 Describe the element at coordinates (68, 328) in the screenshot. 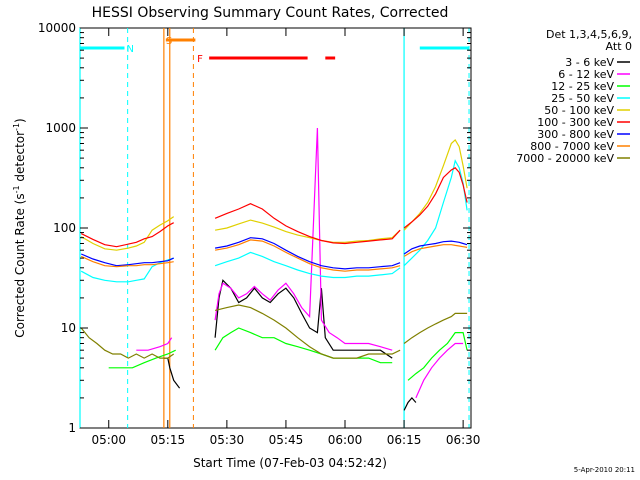

I see `y-tick-label-1: 10` at that location.